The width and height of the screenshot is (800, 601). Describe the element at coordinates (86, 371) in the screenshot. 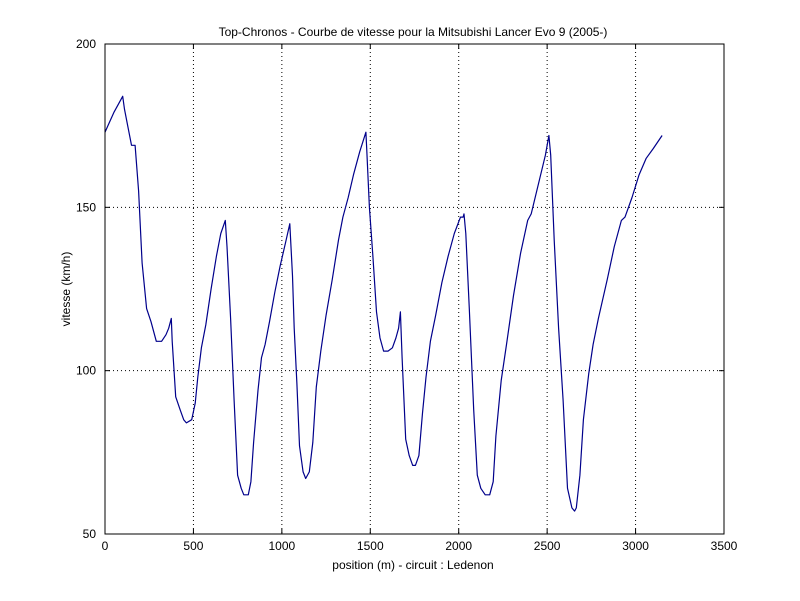

I see `y-tick-label: 100` at that location.